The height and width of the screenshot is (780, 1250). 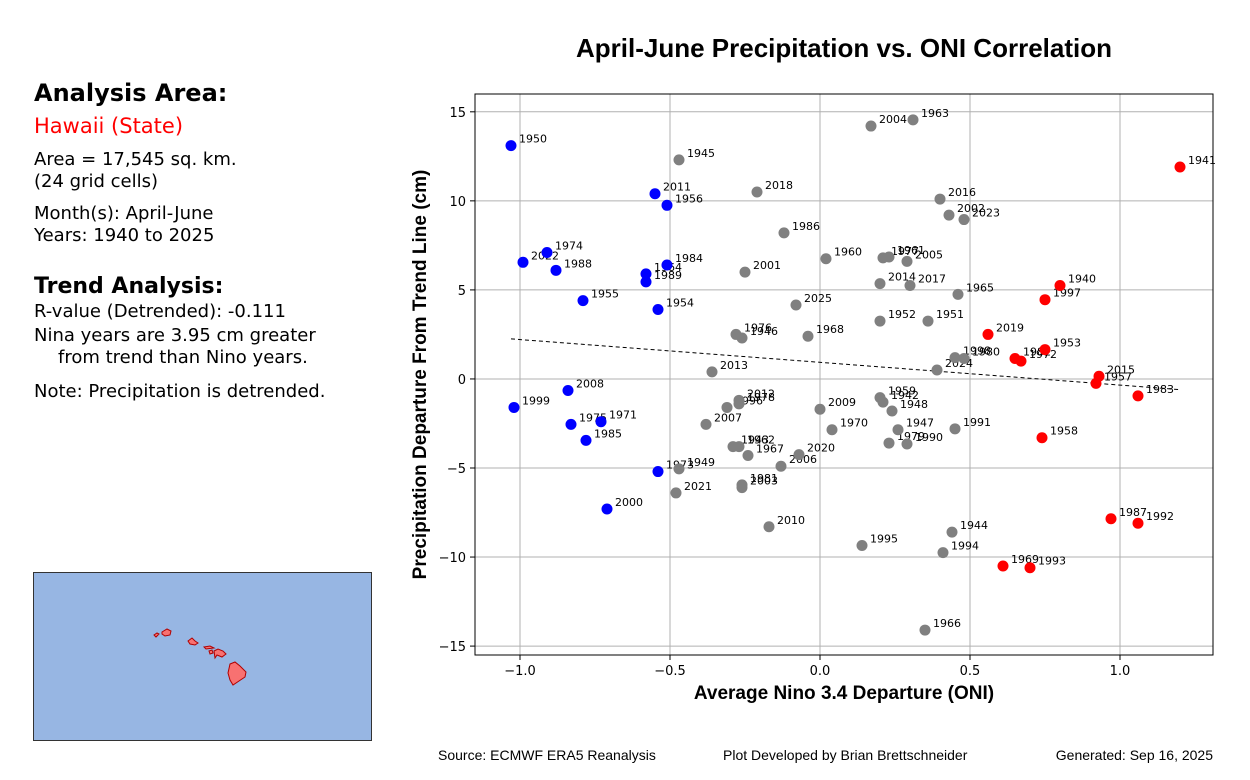 What do you see at coordinates (1160, 389) in the screenshot?
I see `year-label: 1983` at bounding box center [1160, 389].